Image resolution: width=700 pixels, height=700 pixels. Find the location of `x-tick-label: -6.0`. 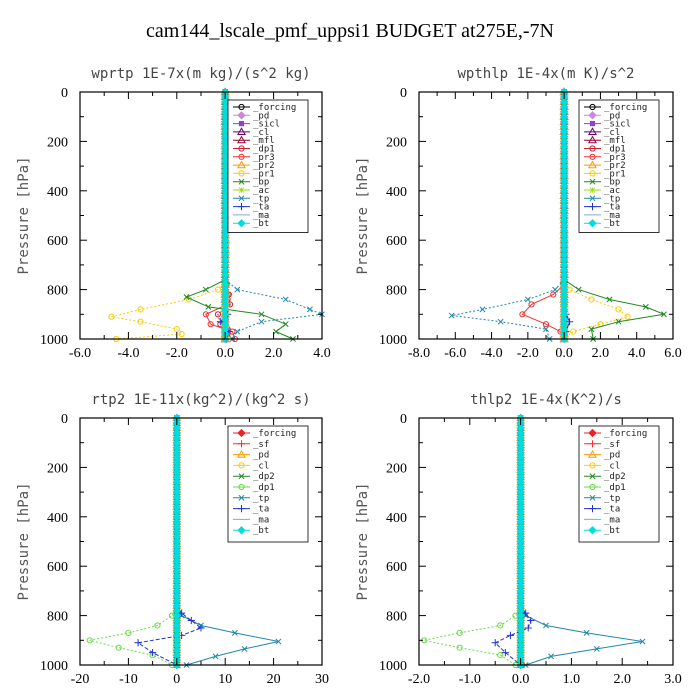

x-tick-label: -6.0 is located at coordinates (455, 353).